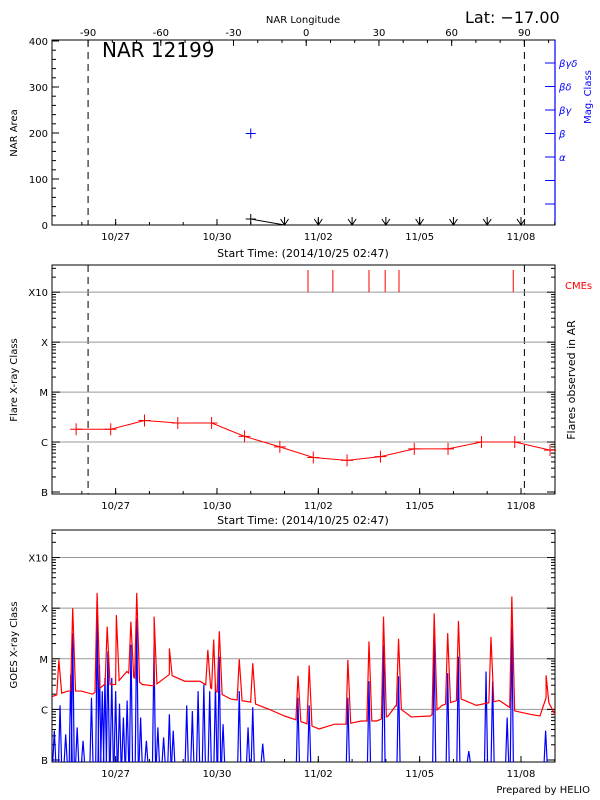 Image resolution: width=600 pixels, height=800 pixels. I want to click on top-axis-tick-label: -30, so click(233, 33).